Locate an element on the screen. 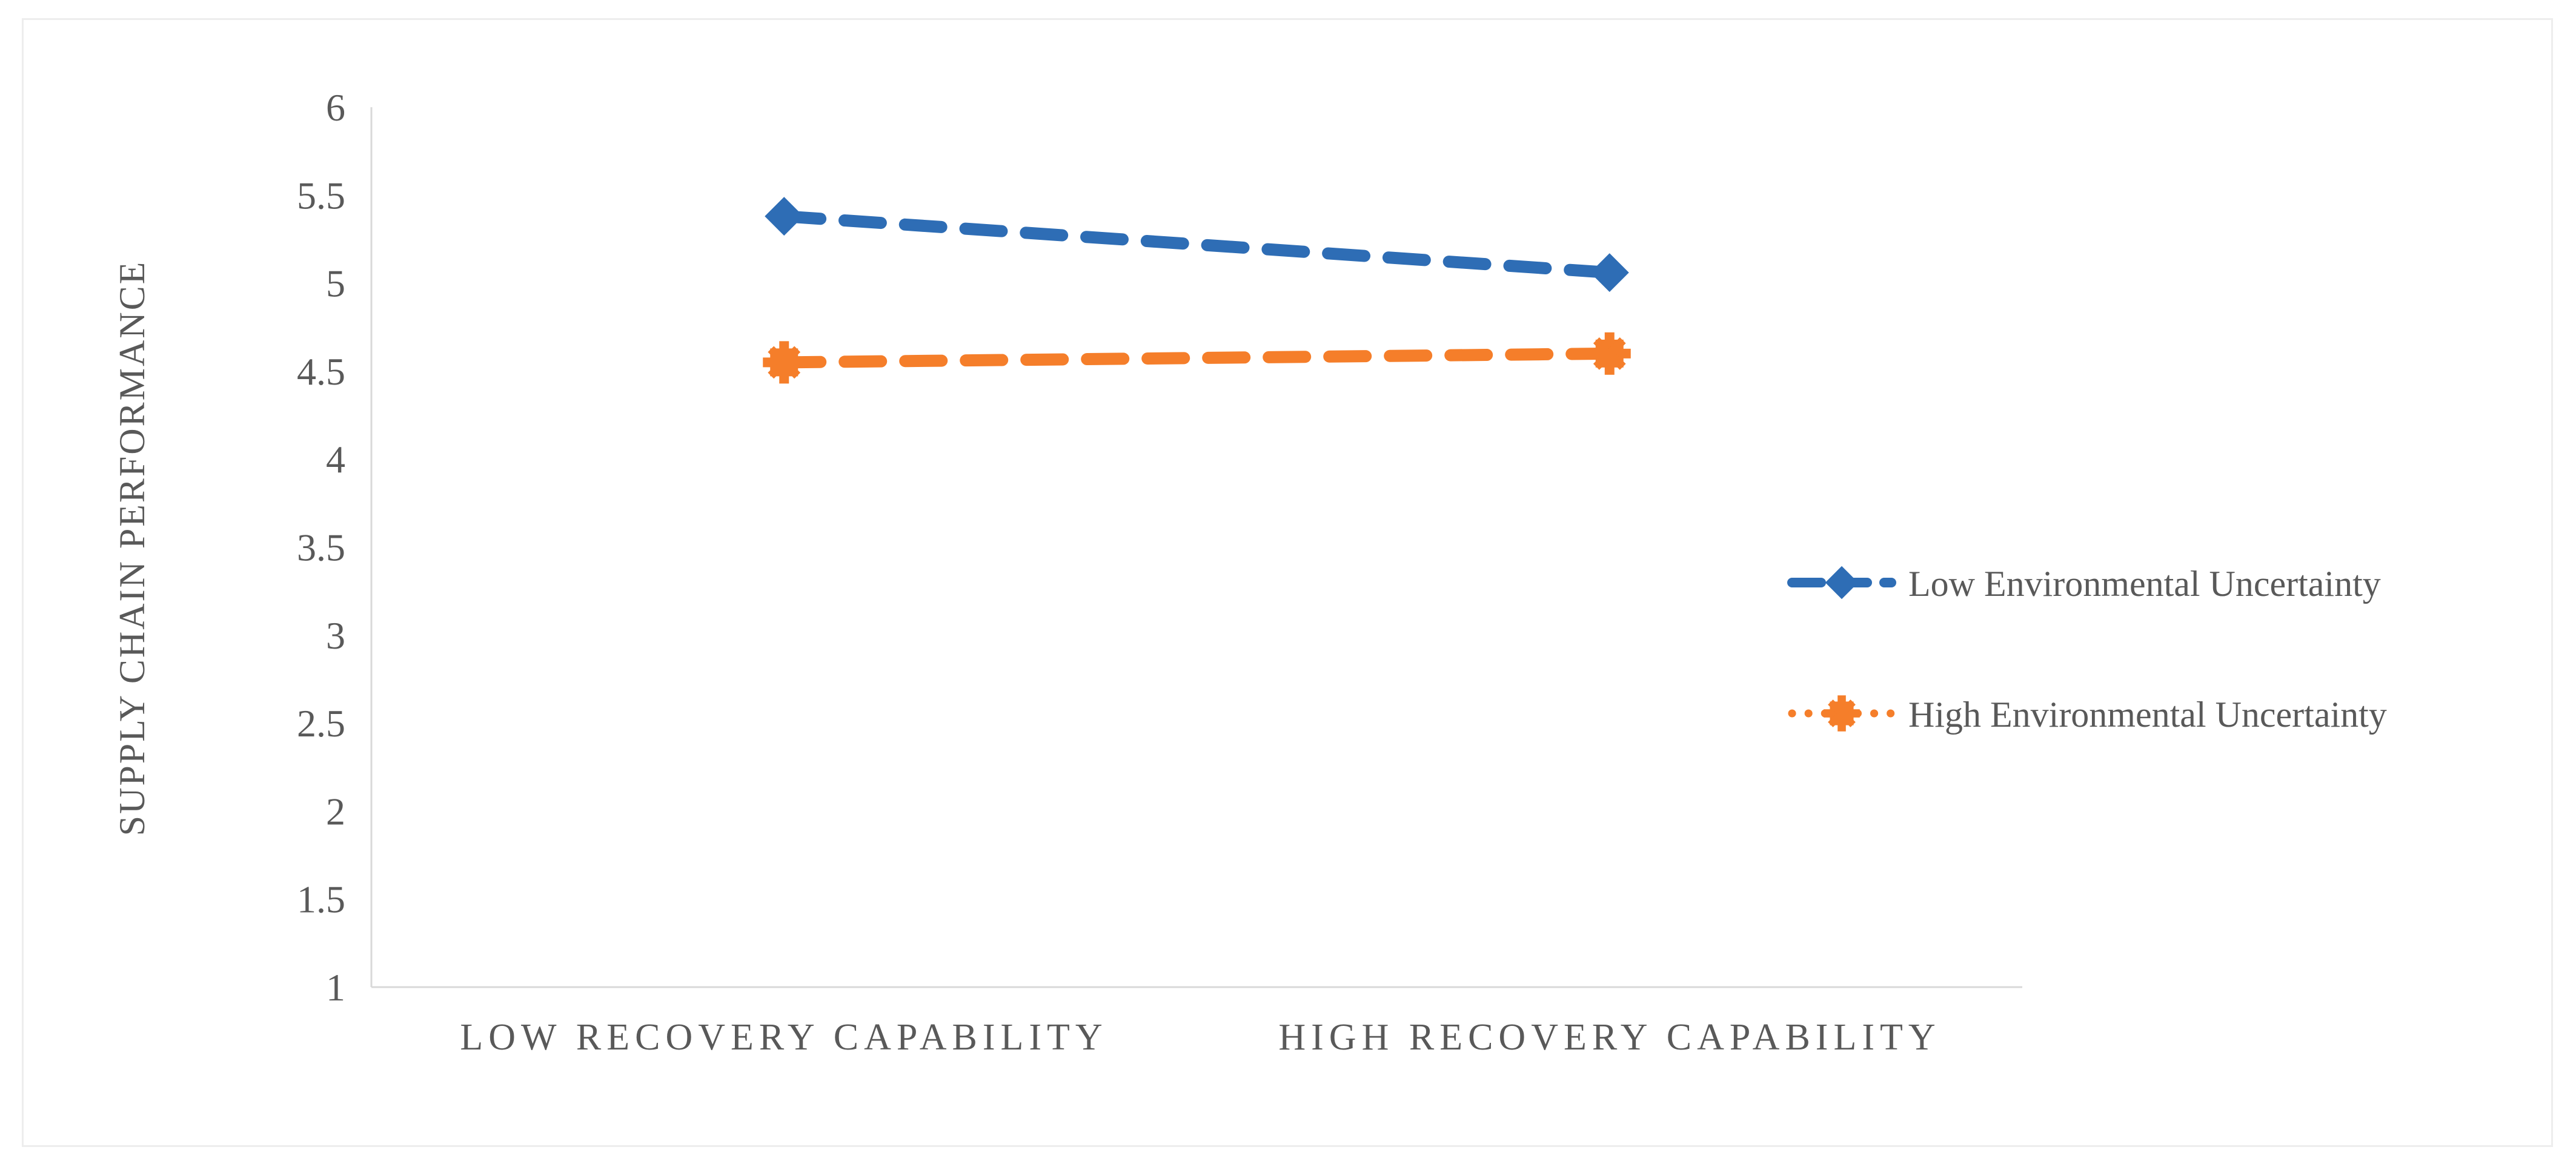 This screenshot has width=2576, height=1170. legend-item-low-environmental-uncertainty is located at coordinates (1842, 583).